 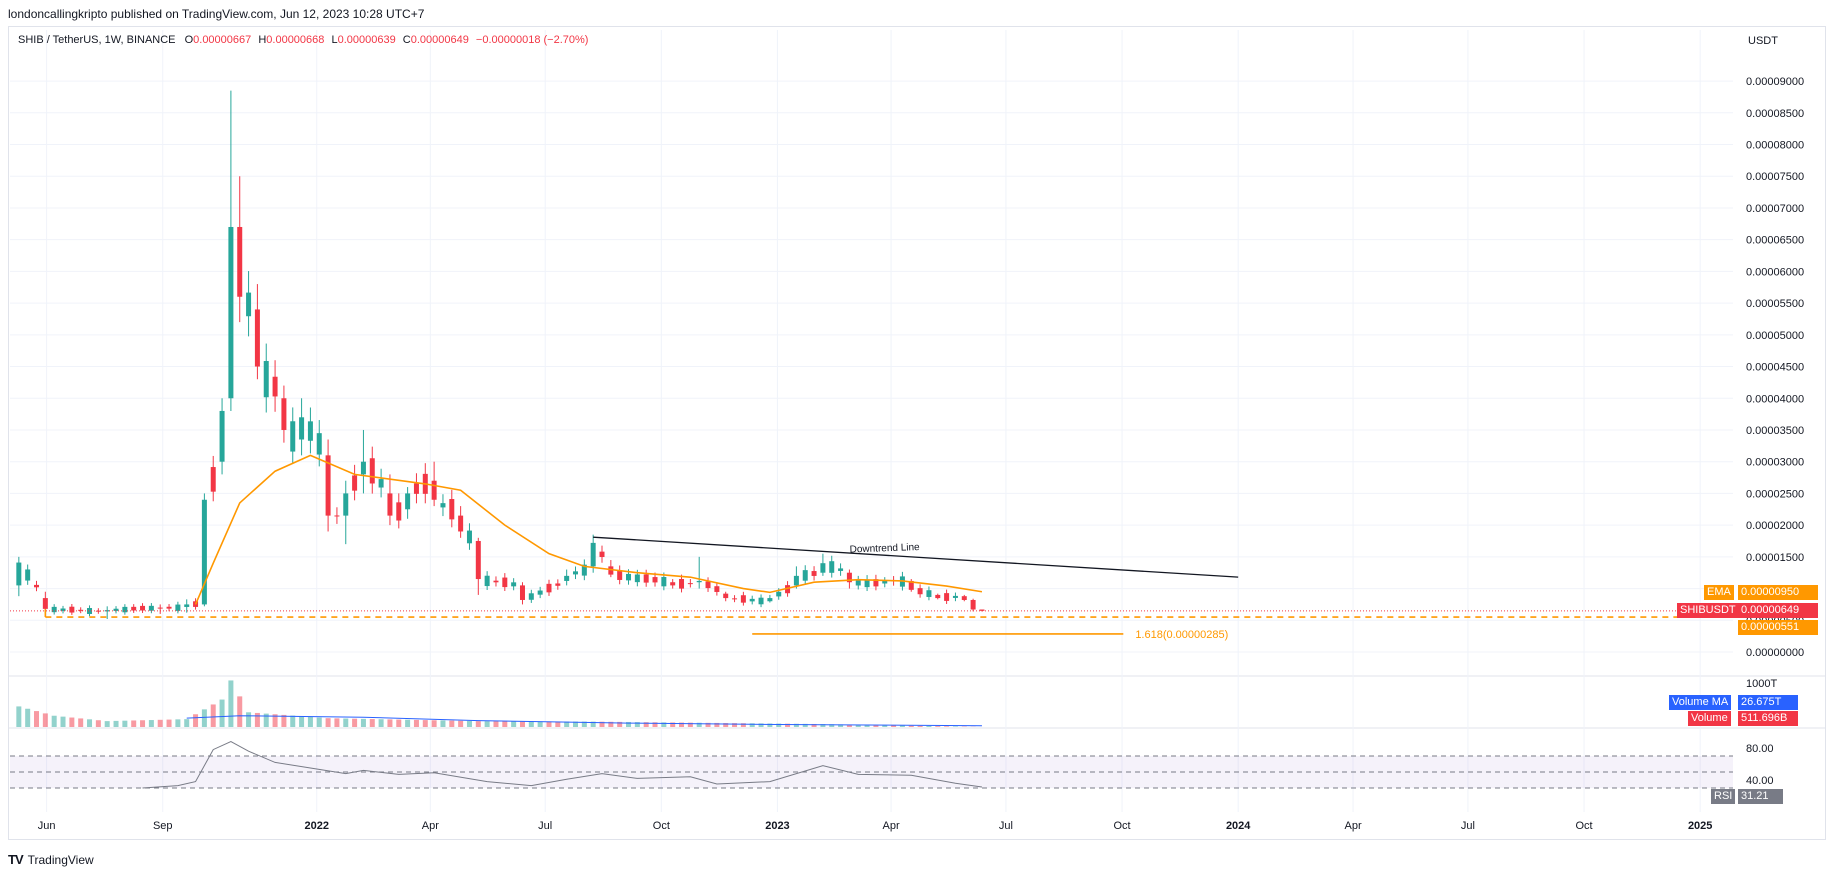 What do you see at coordinates (1709, 718) in the screenshot?
I see `volume-tag-label: Volume` at bounding box center [1709, 718].